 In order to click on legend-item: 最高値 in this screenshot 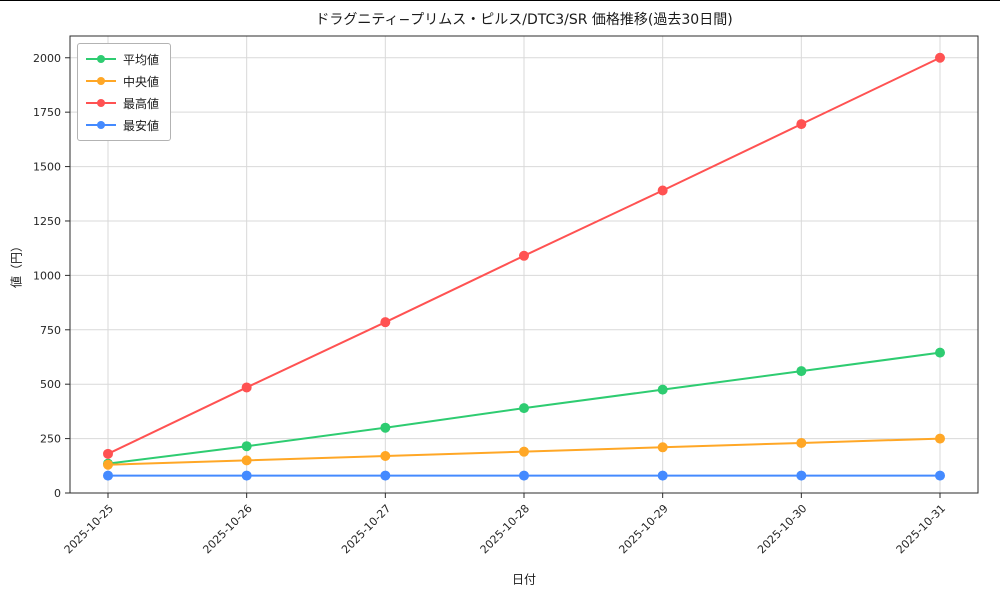, I will do `click(122, 103)`.